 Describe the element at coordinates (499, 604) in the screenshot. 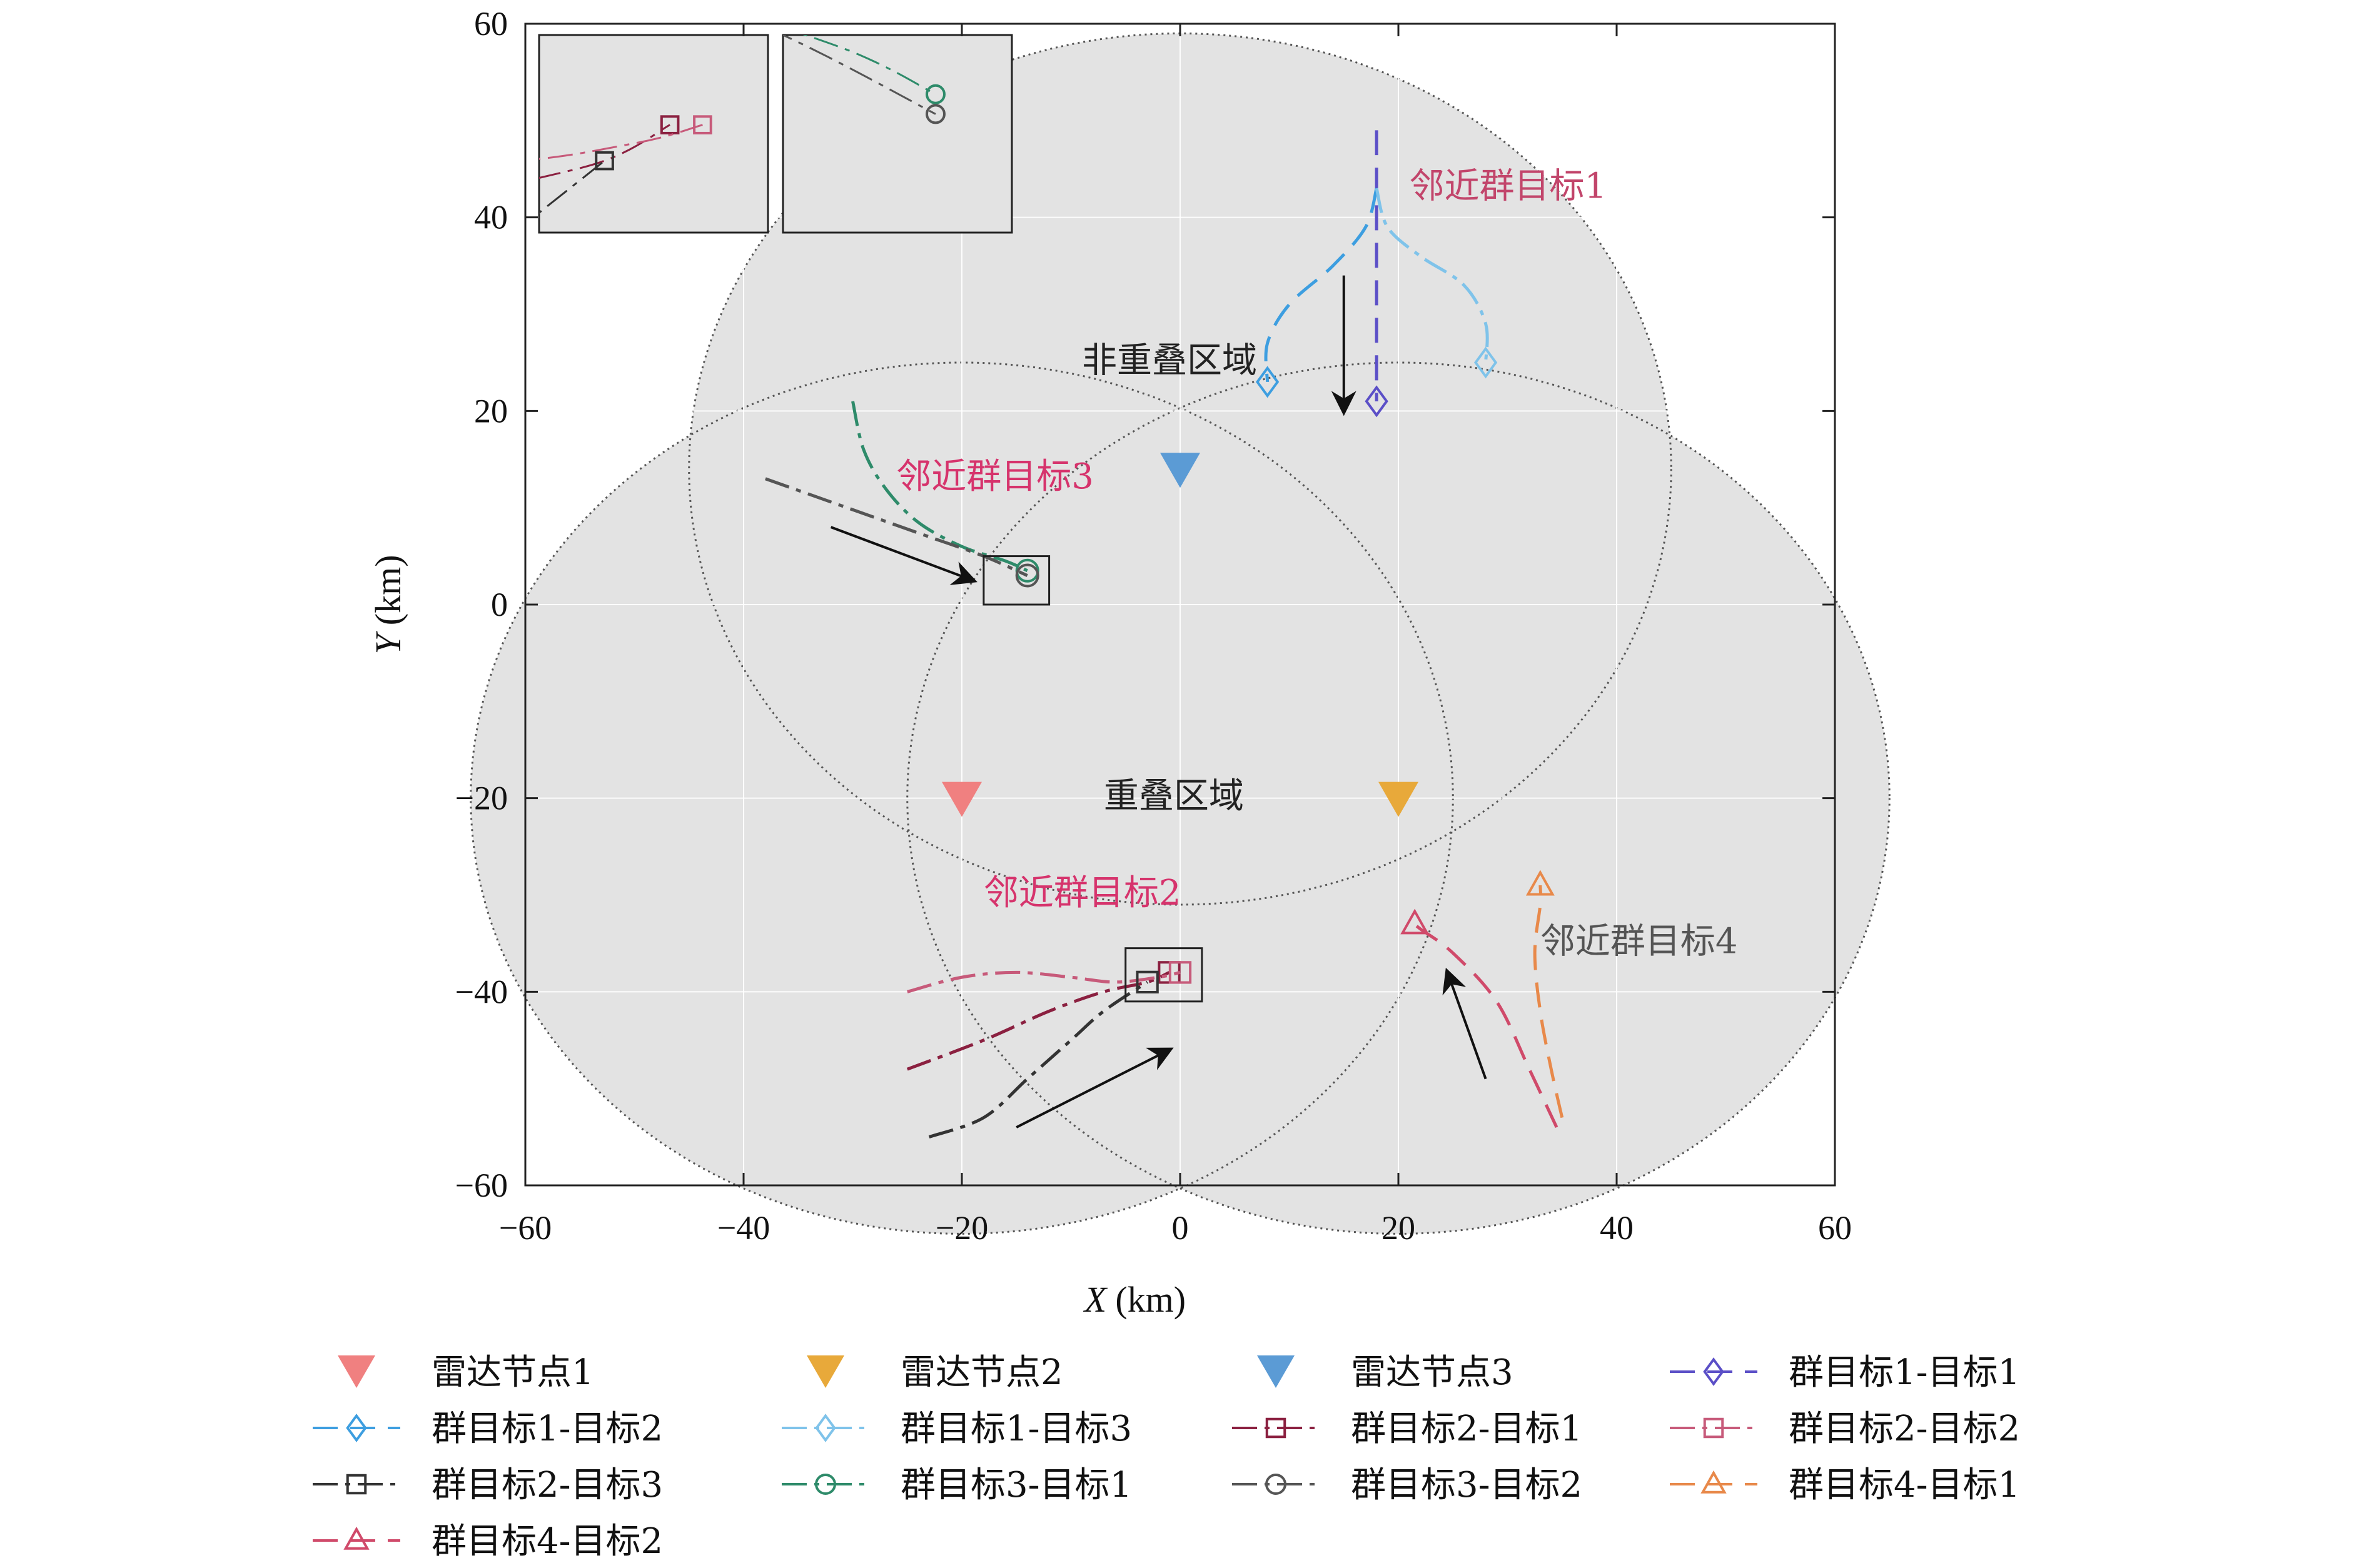

I see `y-tick-label: 0` at that location.